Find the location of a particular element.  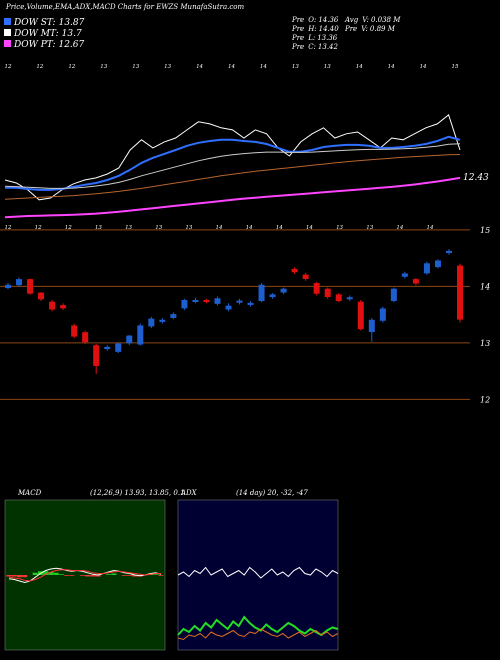

legend-swatch is located at coordinates (7, 43).